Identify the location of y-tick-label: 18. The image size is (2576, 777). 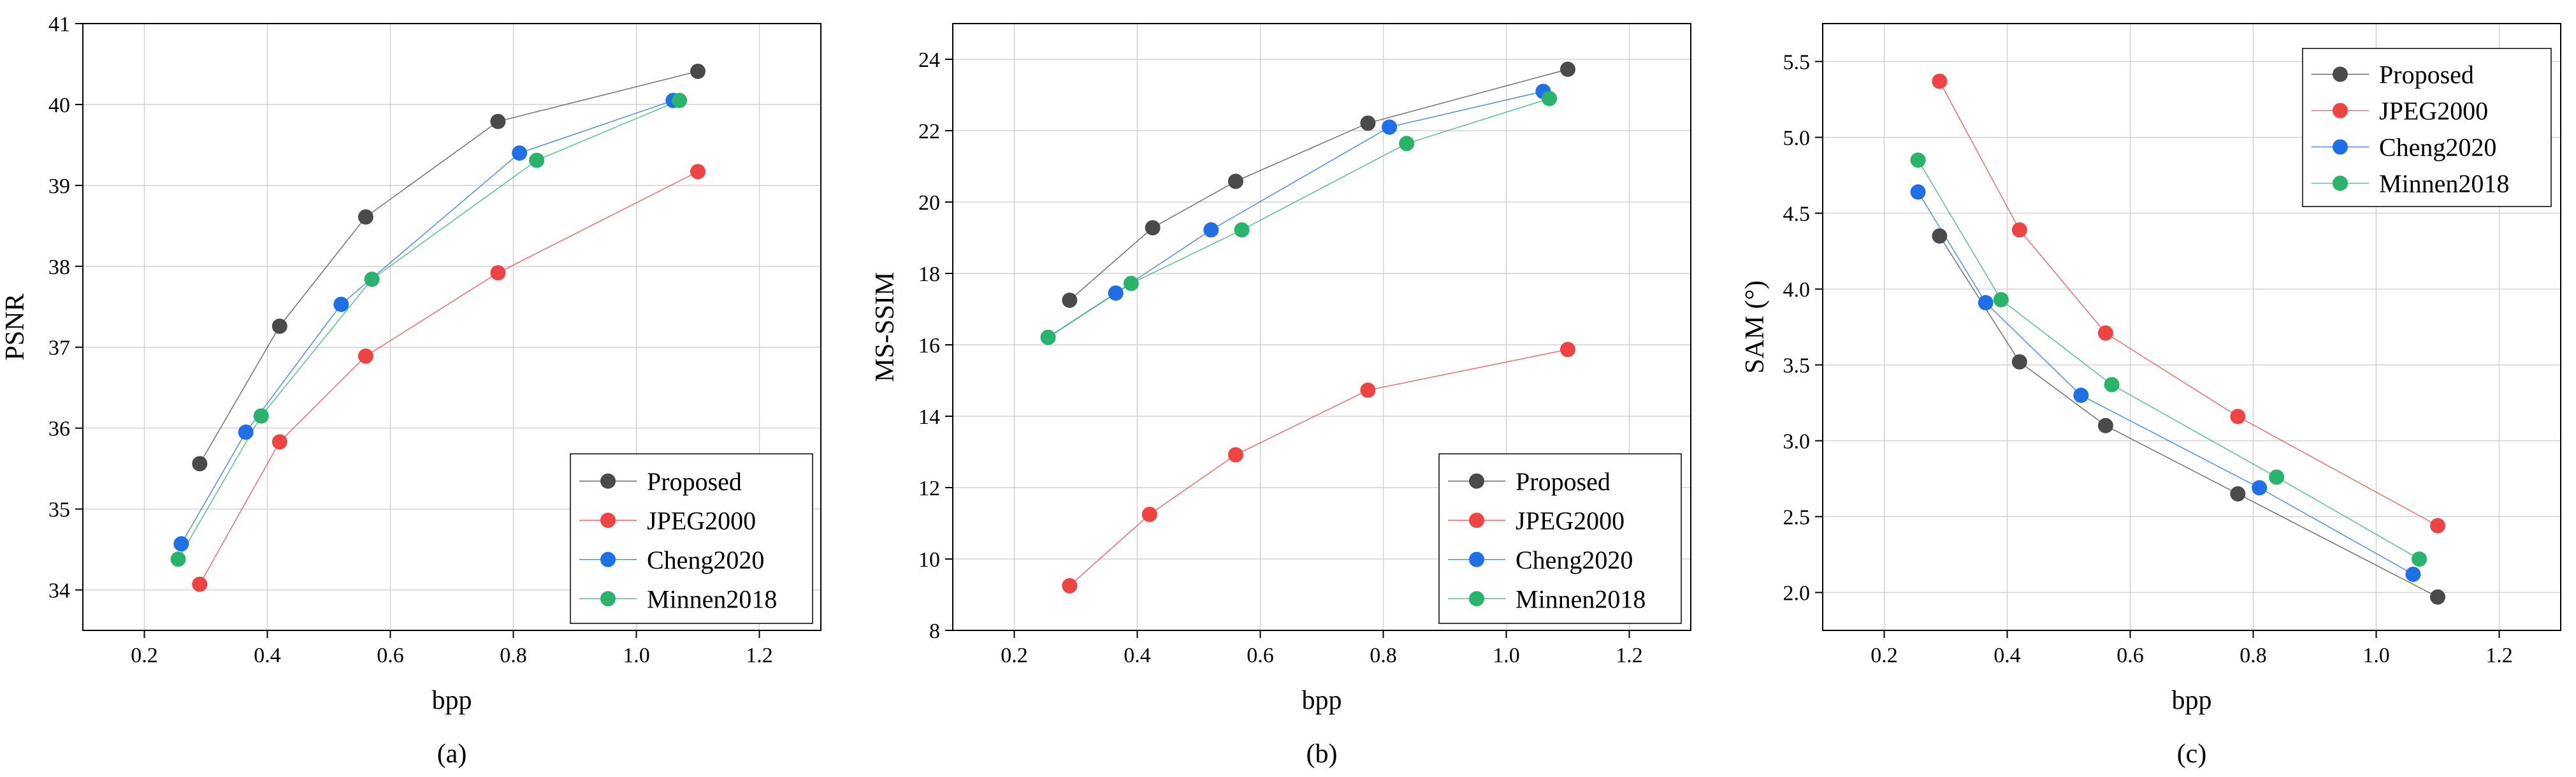
(929, 274).